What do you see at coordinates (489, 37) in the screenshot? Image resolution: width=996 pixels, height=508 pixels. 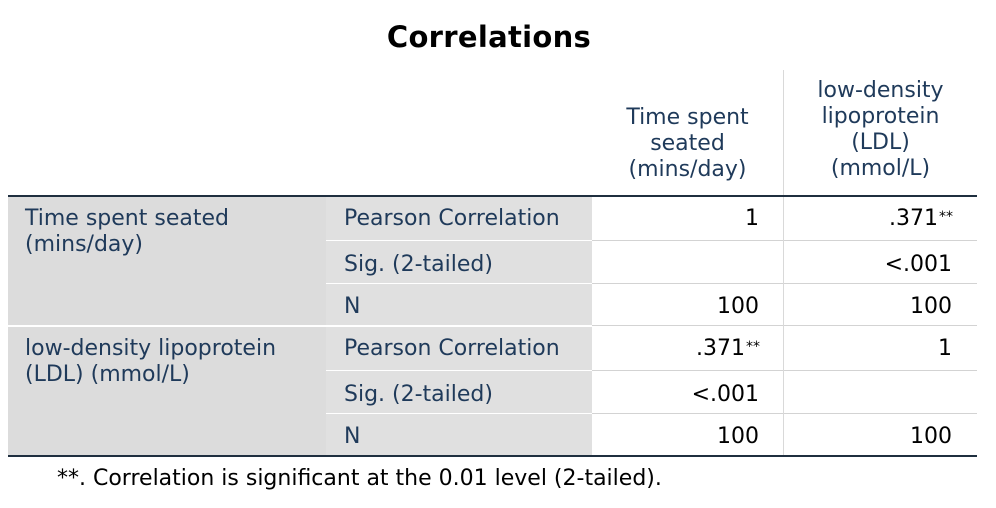 I see `table-title: Correlations` at bounding box center [489, 37].